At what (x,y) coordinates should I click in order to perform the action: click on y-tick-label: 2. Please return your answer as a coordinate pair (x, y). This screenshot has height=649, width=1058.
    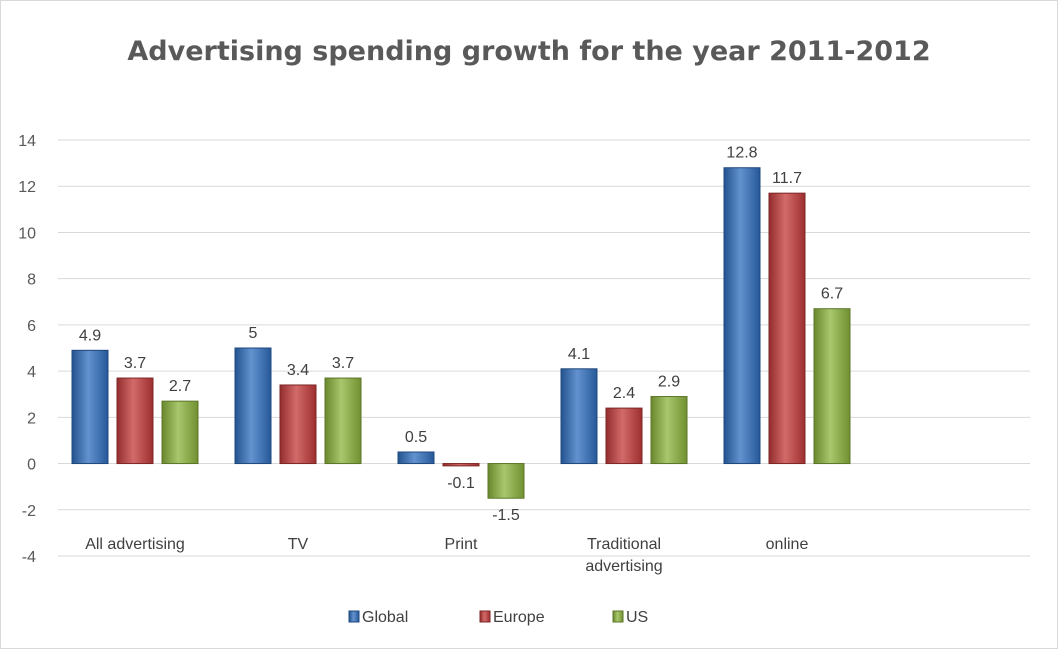
    Looking at the image, I should click on (31, 418).